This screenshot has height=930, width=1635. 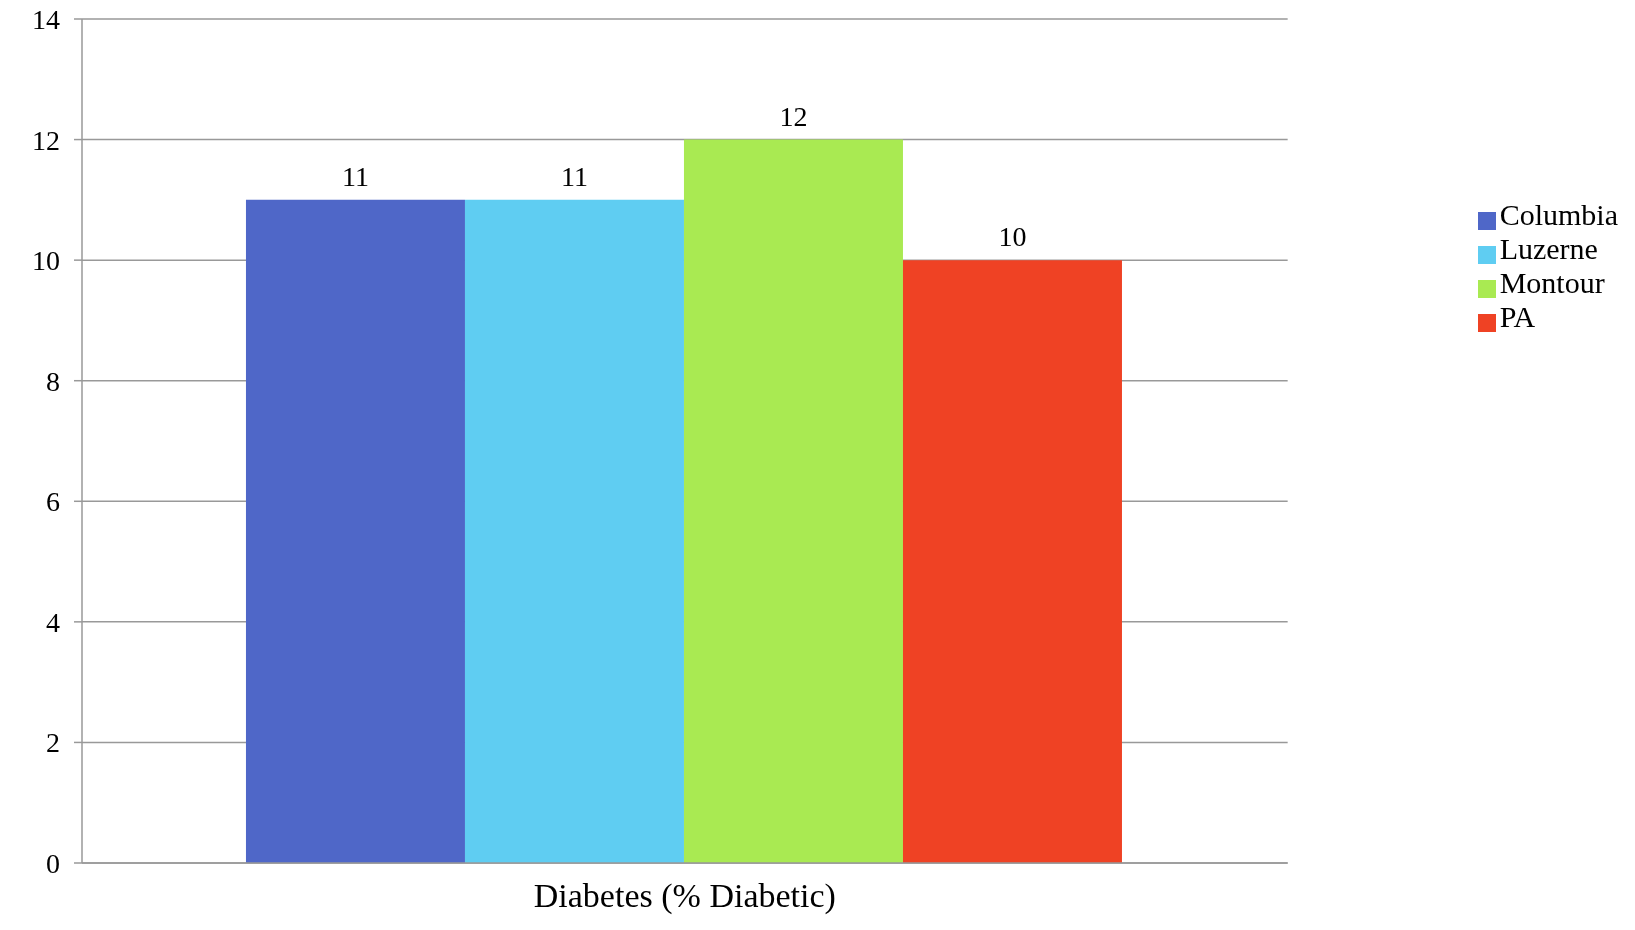 What do you see at coordinates (46, 19) in the screenshot?
I see `y-tick-label: 14` at bounding box center [46, 19].